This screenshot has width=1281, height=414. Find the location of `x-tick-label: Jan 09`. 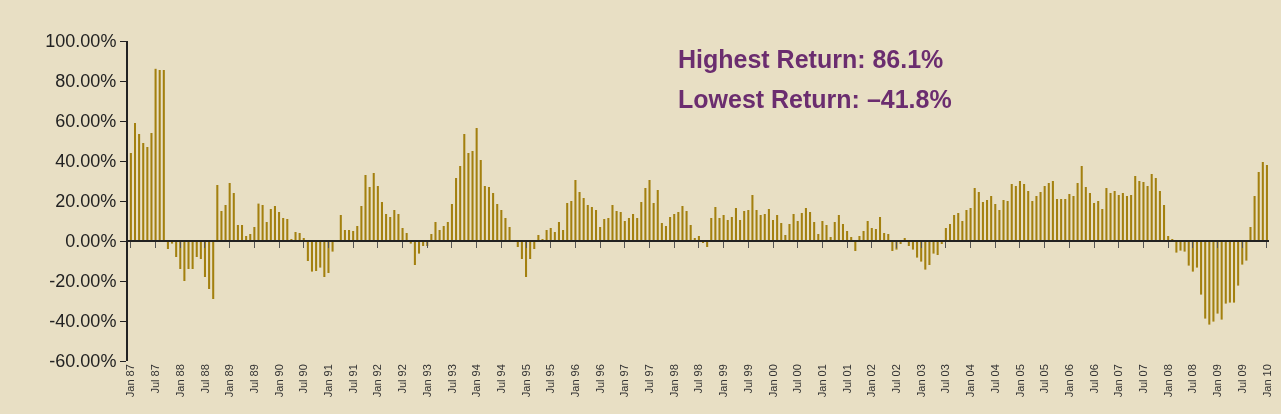

x-tick-label: Jan 09 is located at coordinates (1217, 381).